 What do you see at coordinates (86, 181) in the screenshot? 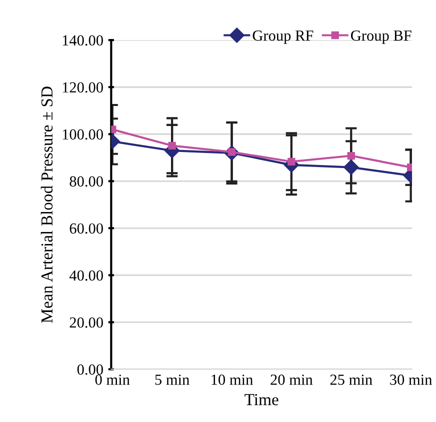
I see `y-tick-label: 80.00` at bounding box center [86, 181].